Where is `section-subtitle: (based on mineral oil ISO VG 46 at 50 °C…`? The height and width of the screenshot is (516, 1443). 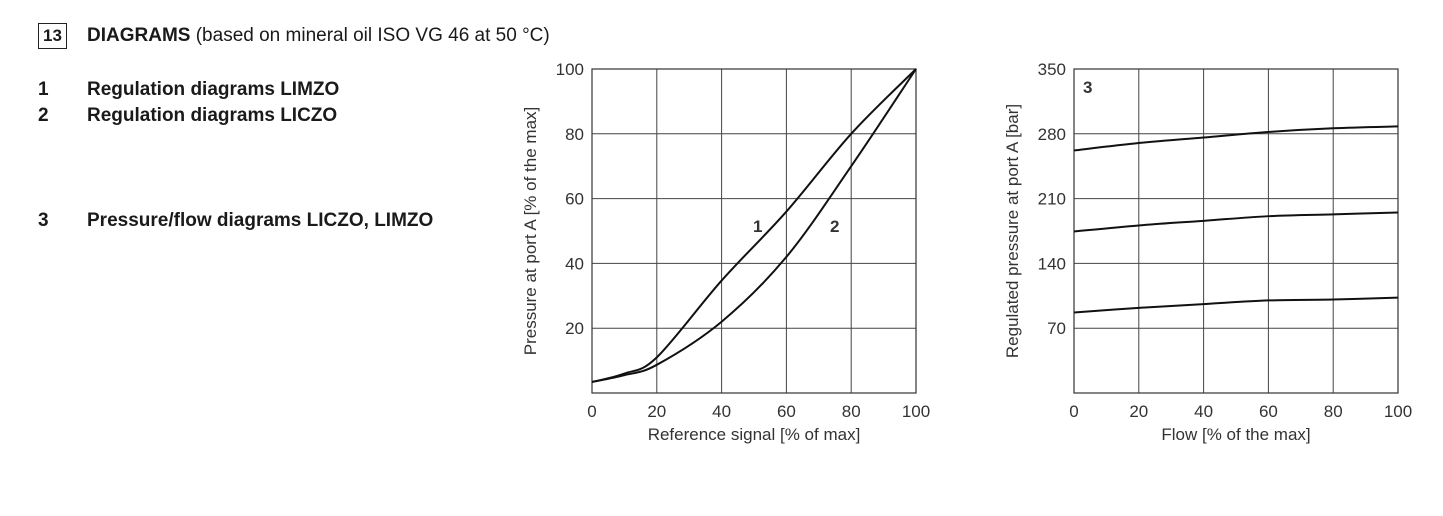 section-subtitle: (based on mineral oil ISO VG 46 at 50 °C… is located at coordinates (372, 35).